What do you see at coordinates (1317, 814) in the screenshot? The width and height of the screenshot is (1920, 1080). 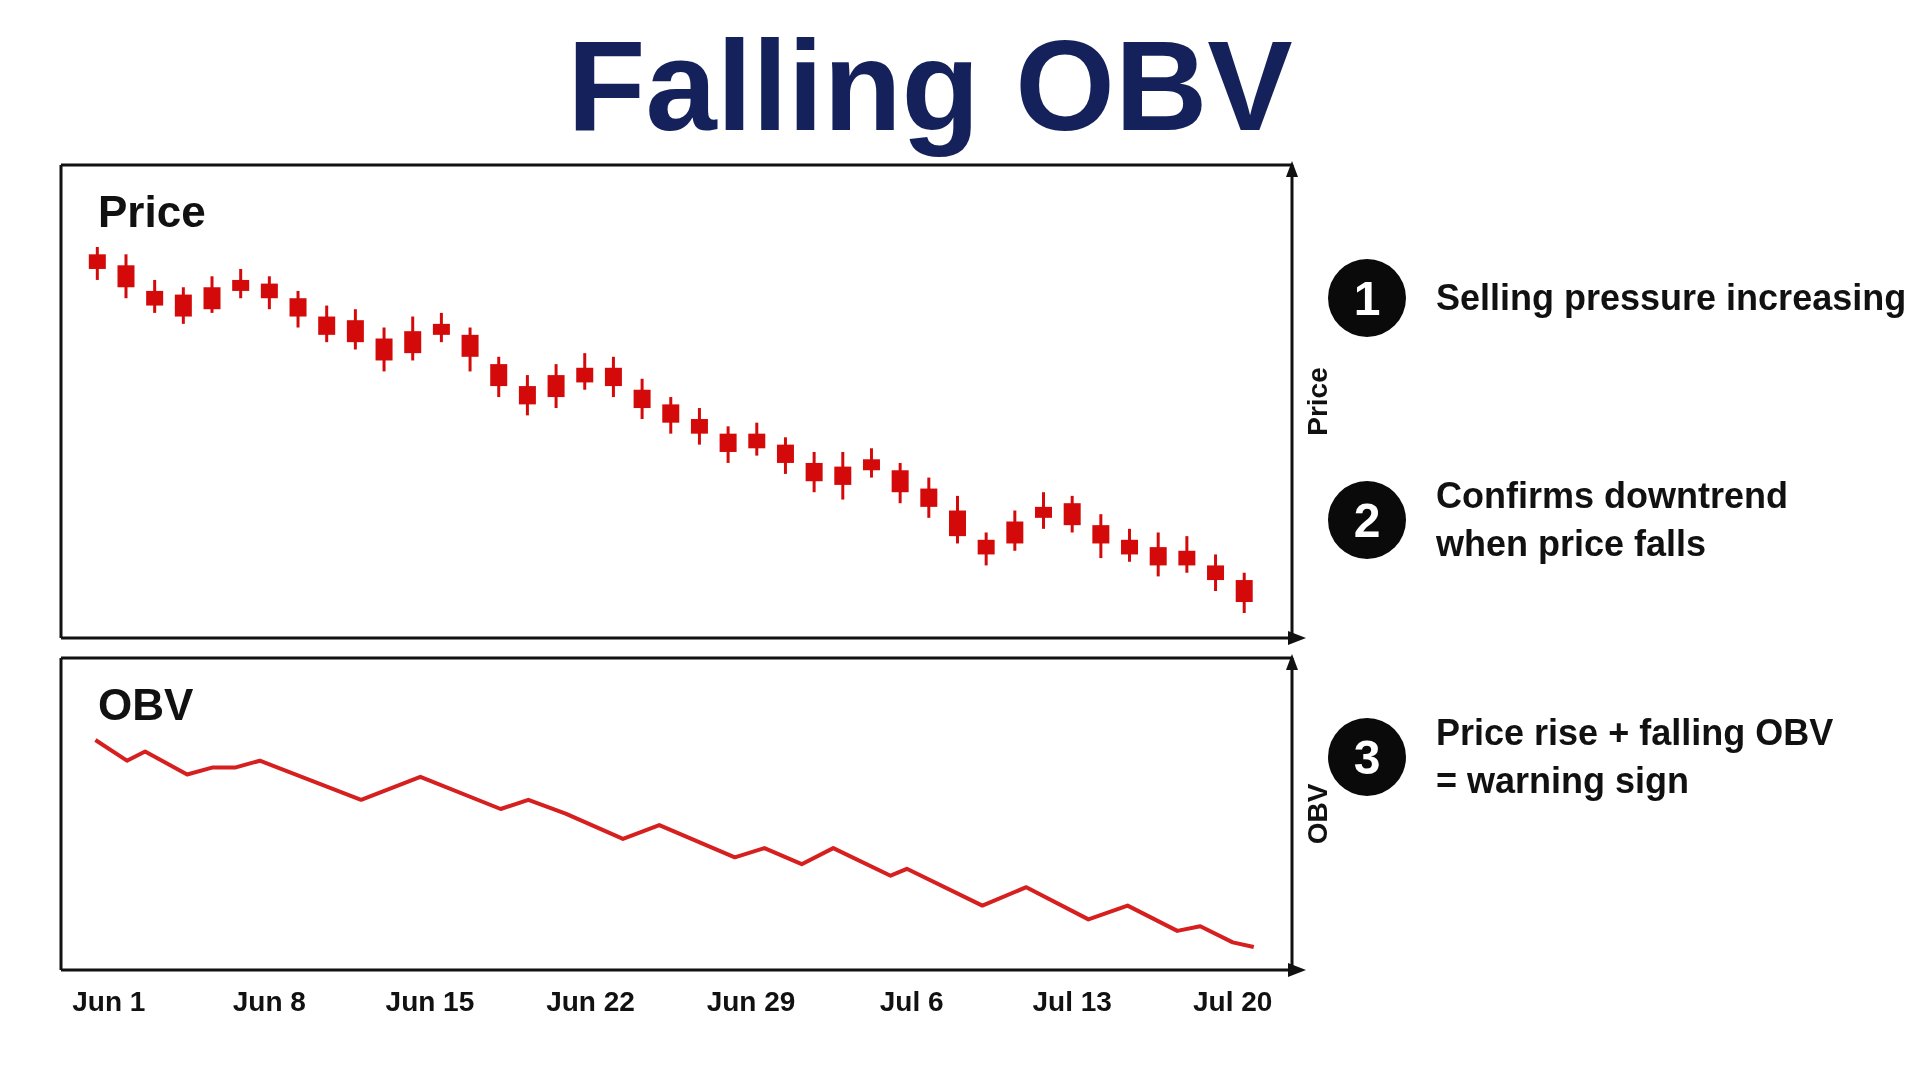 I see `y-axis-title: OBV` at bounding box center [1317, 814].